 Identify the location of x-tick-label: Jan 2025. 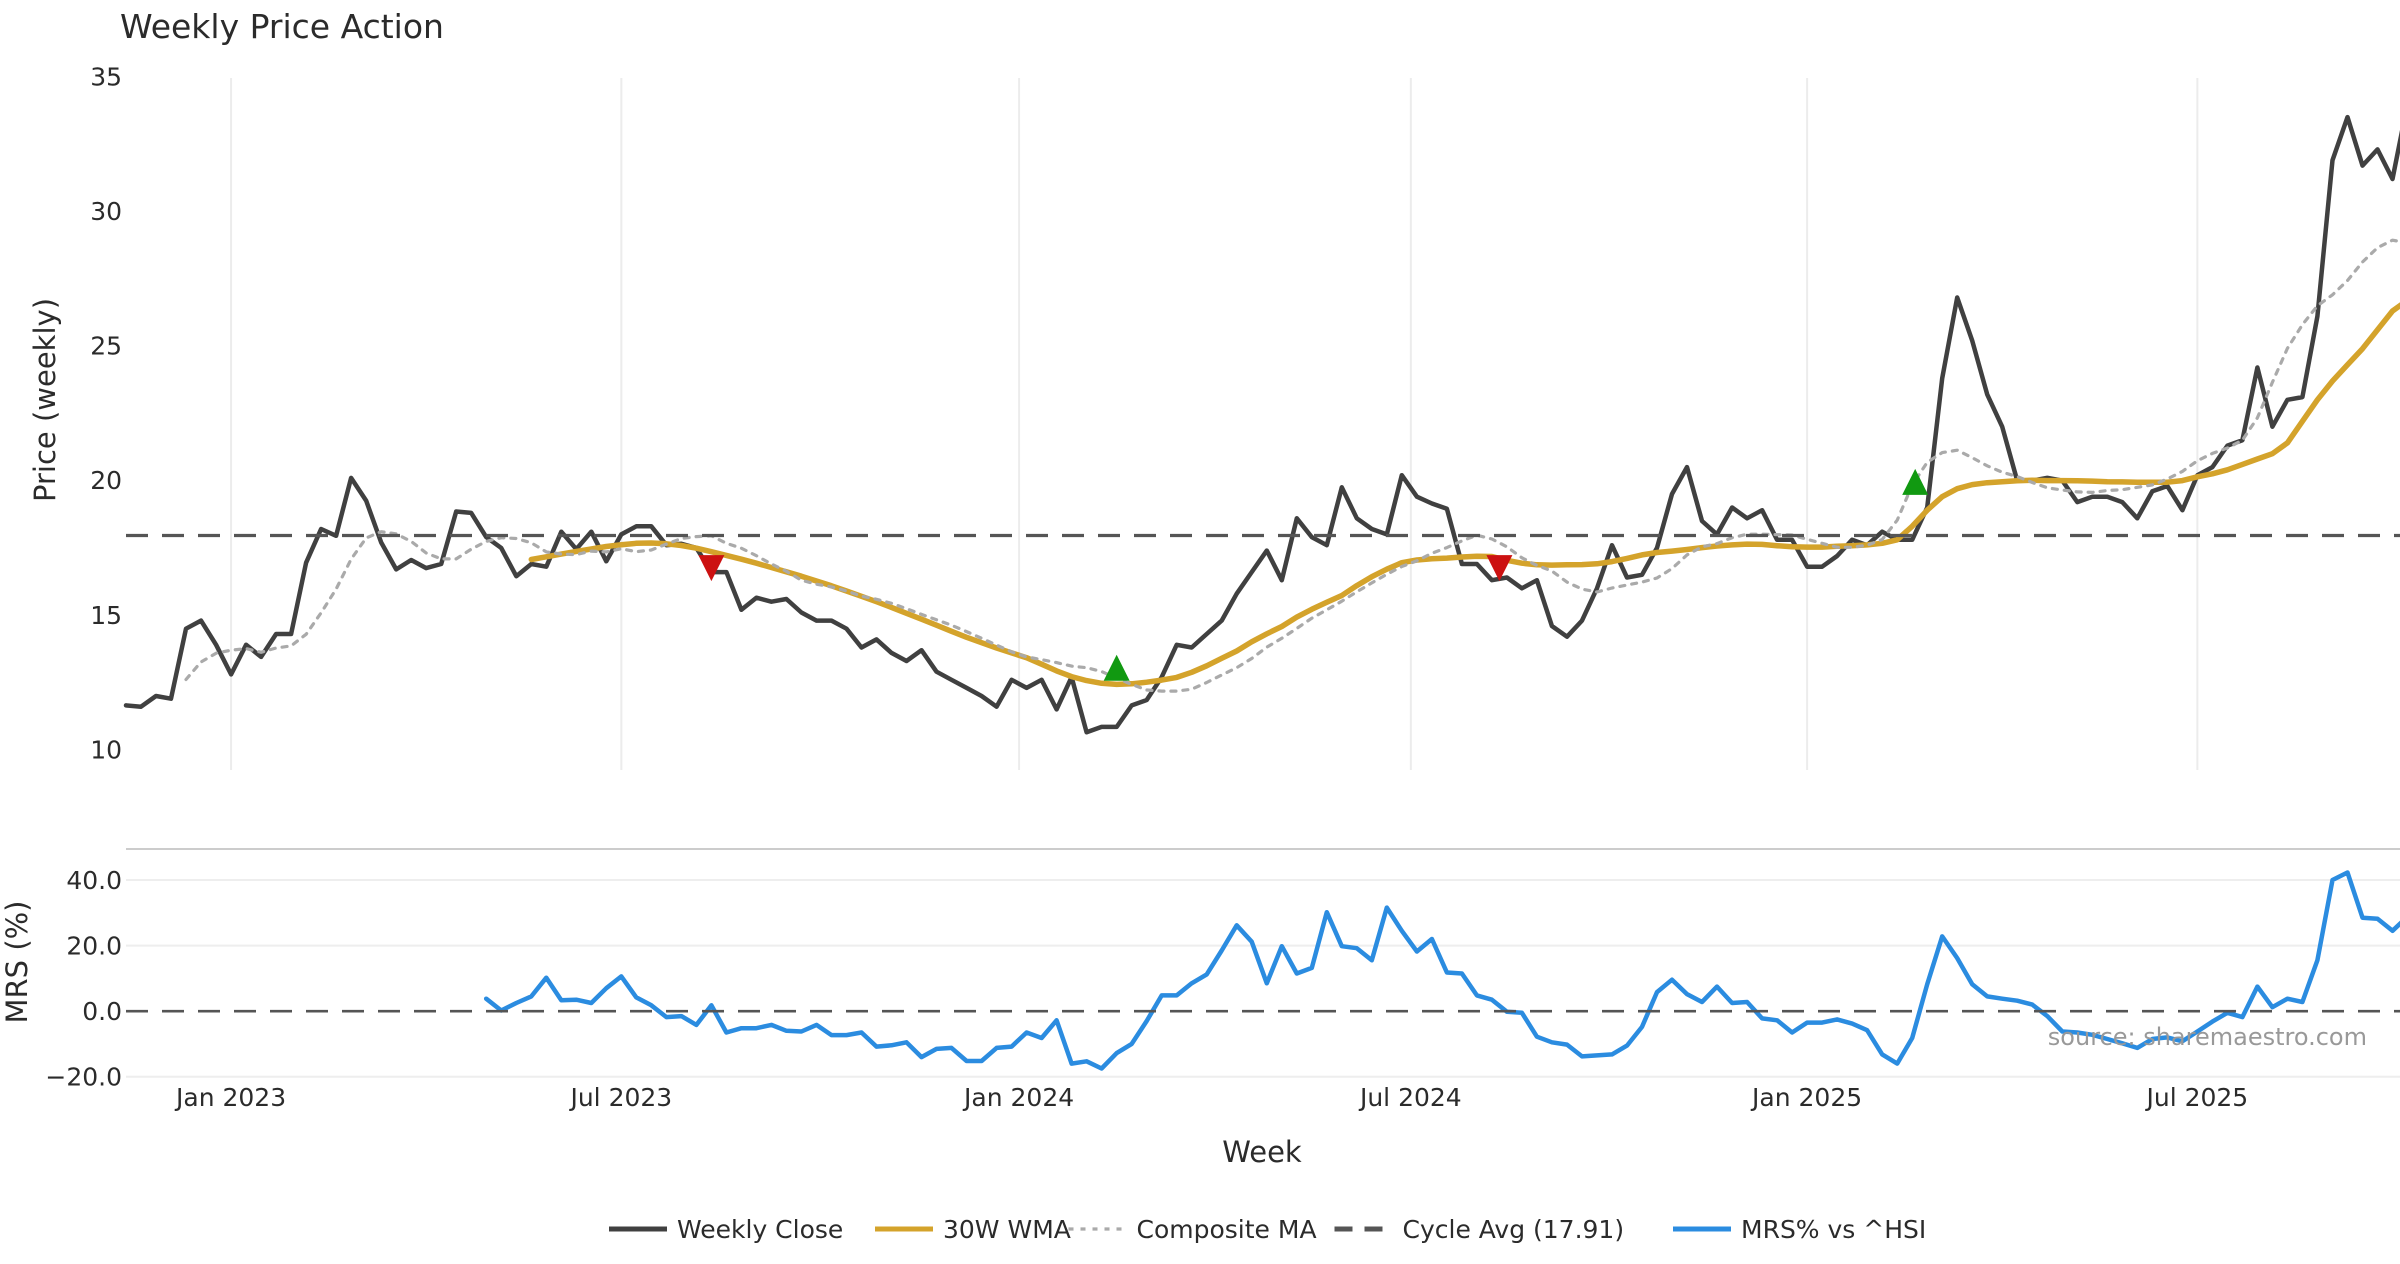
(1806, 1097).